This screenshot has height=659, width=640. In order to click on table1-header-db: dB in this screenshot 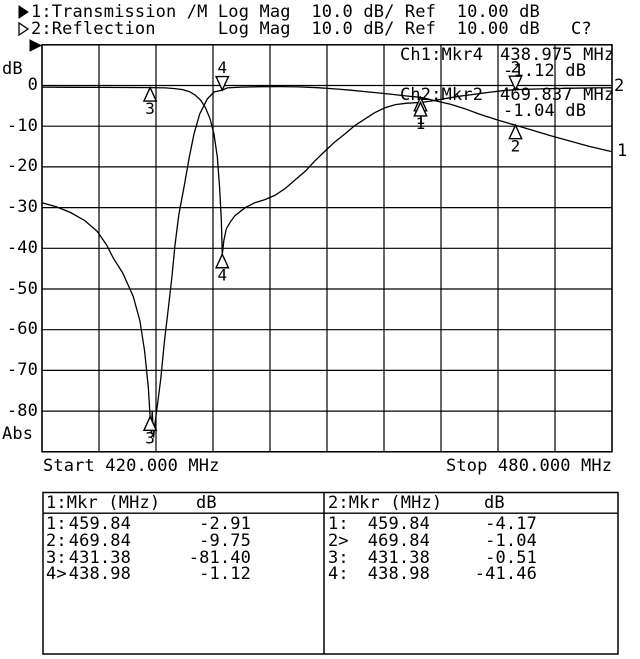, I will do `click(206, 503)`.